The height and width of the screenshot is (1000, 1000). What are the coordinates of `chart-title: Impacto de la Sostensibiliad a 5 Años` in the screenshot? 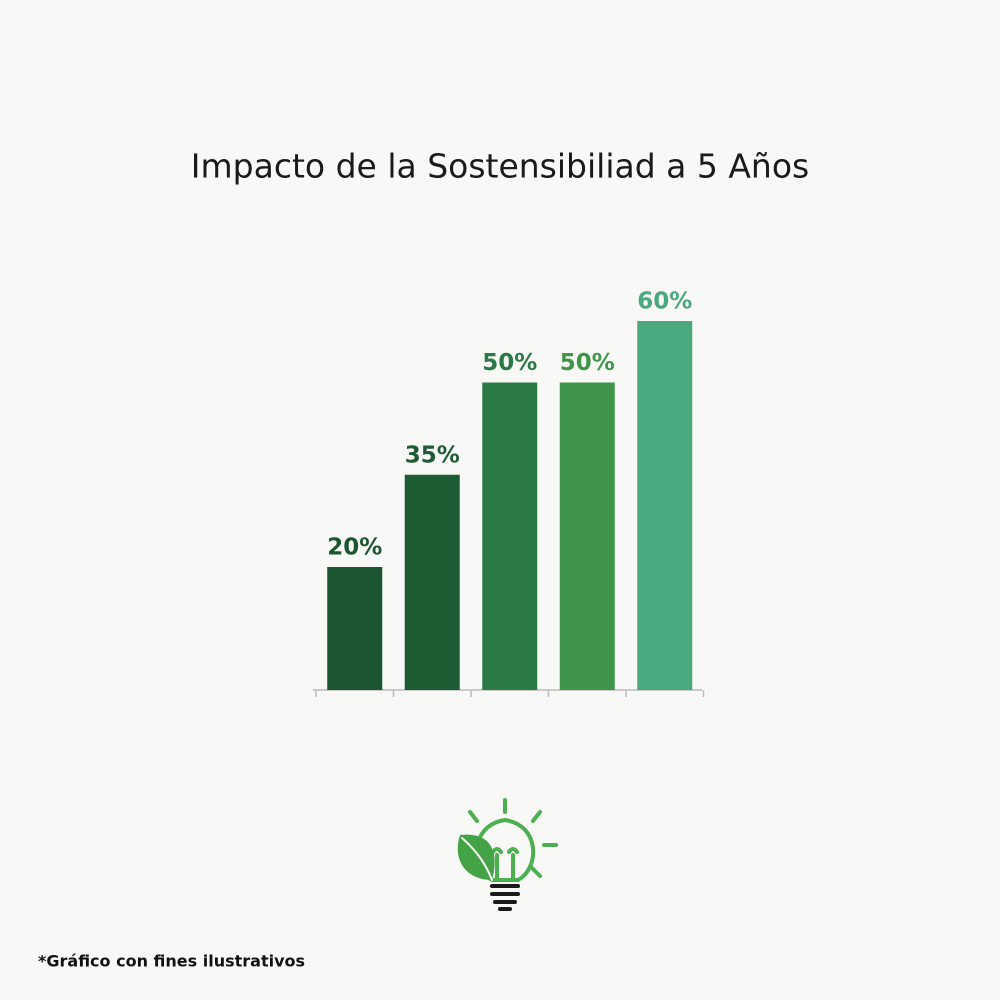 It's located at (500, 166).